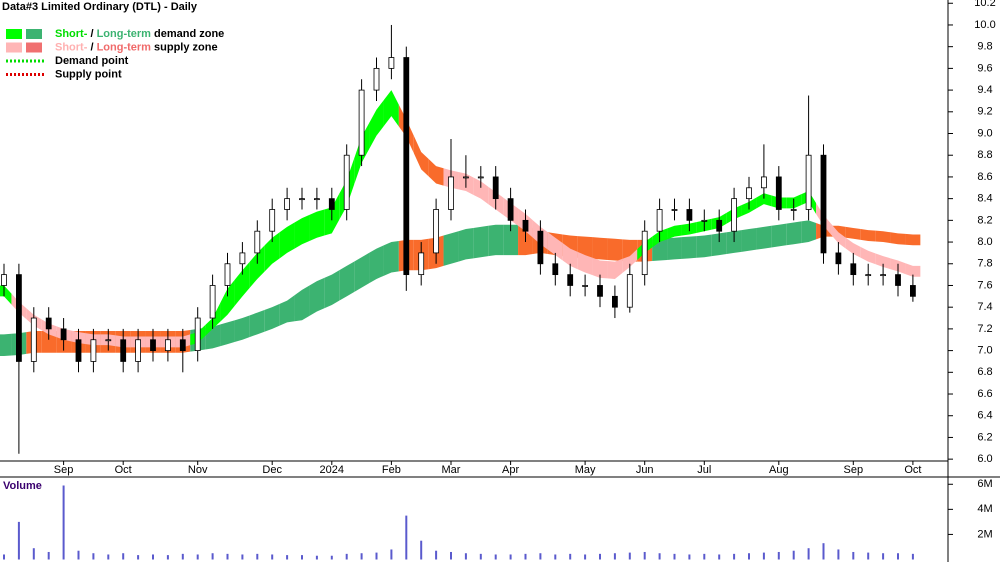 The height and width of the screenshot is (562, 1000). What do you see at coordinates (71, 34) in the screenshot?
I see `legend-text: Short-` at bounding box center [71, 34].